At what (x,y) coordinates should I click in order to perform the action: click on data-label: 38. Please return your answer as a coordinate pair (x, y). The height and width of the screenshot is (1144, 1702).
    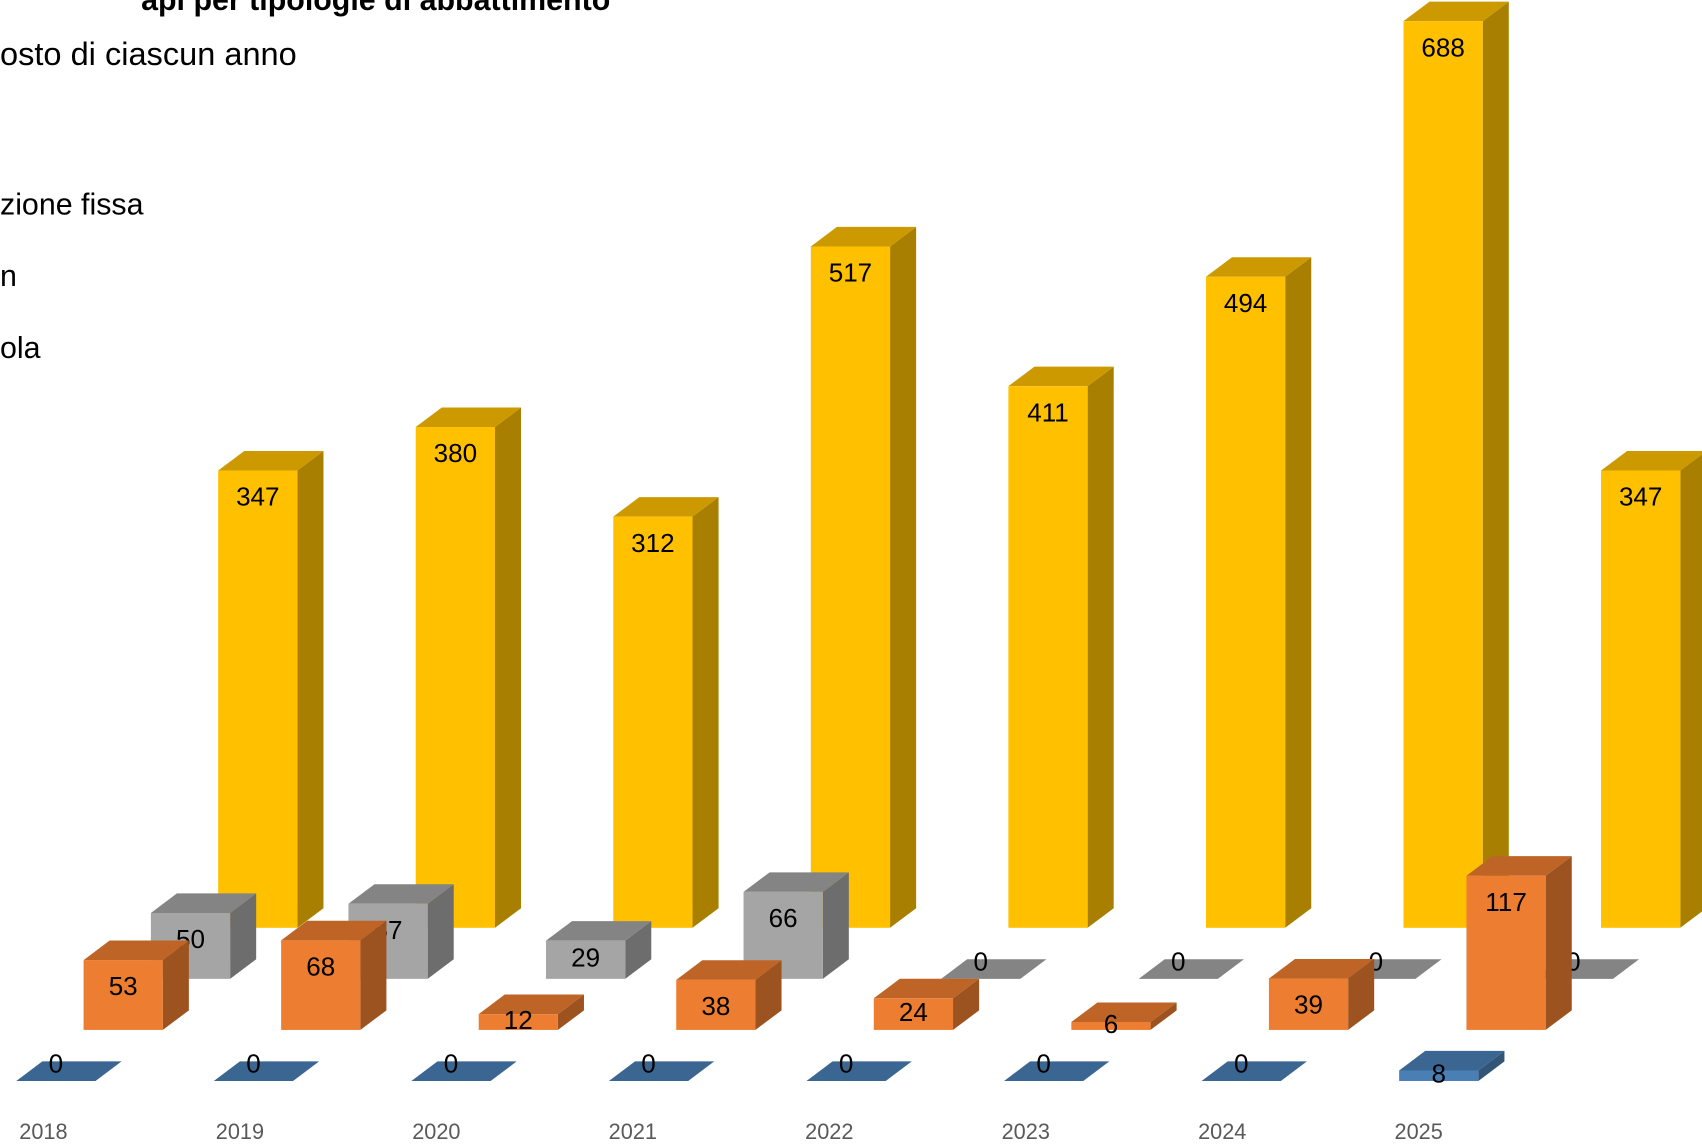
    Looking at the image, I should click on (715, 1006).